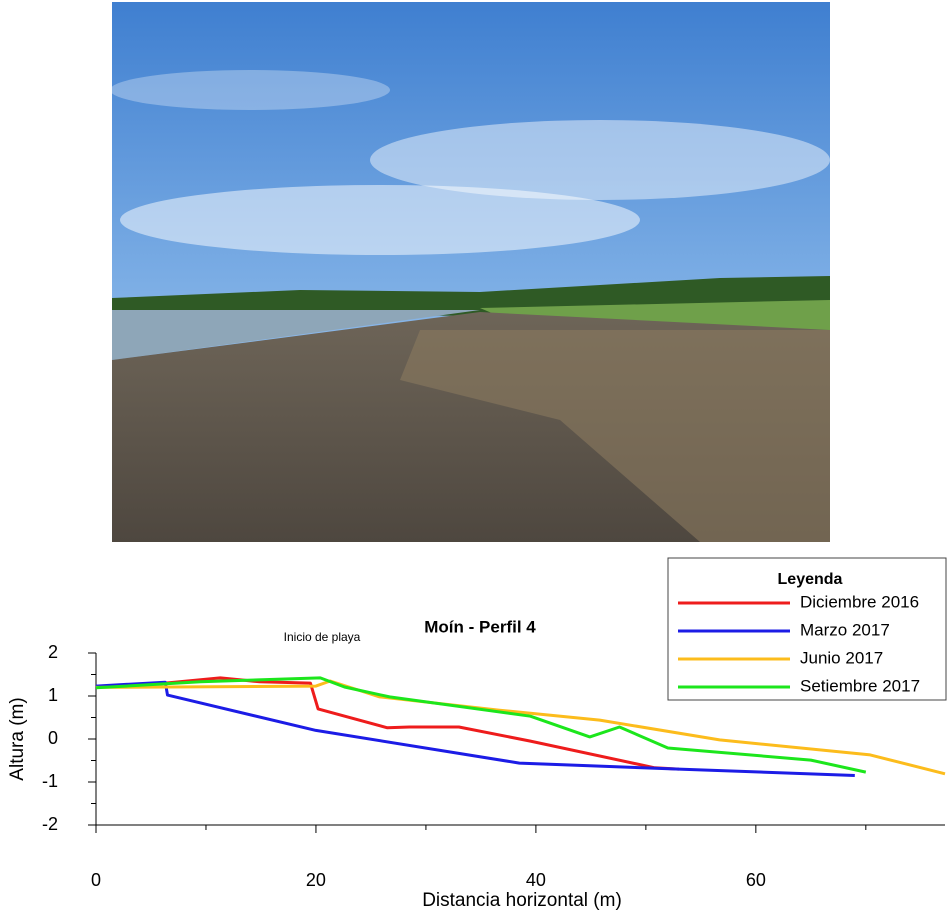 The image size is (947, 915). What do you see at coordinates (50, 781) in the screenshot?
I see `y-tick-label: -1` at bounding box center [50, 781].